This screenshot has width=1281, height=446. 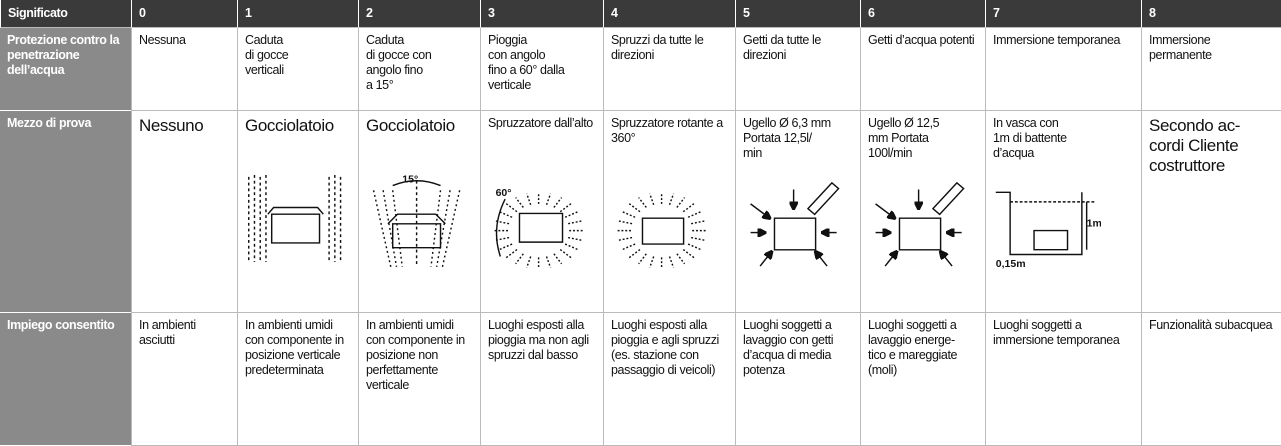 I want to click on cell: Caduta di gocce con angolo fino a 15°, so click(x=419, y=69).